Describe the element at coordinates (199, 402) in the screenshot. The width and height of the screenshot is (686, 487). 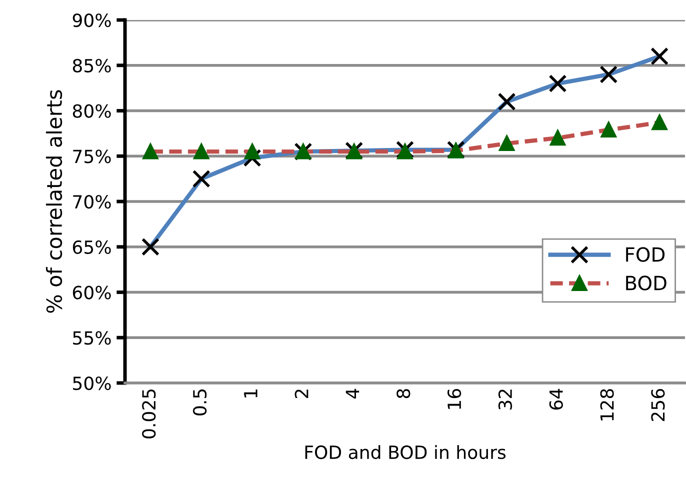
I see `x-tick-label: 0.5` at that location.